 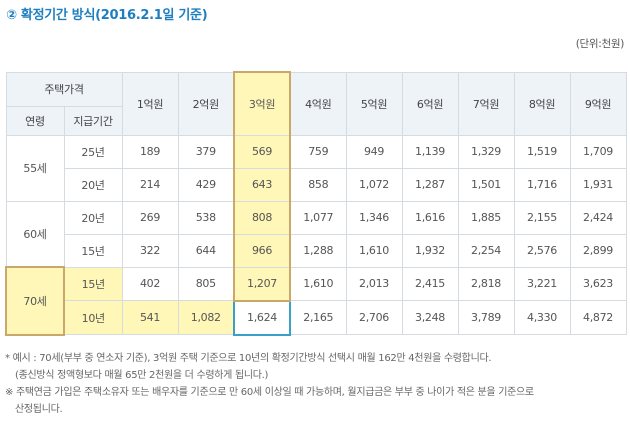 I want to click on value-cell: 429, so click(x=206, y=184).